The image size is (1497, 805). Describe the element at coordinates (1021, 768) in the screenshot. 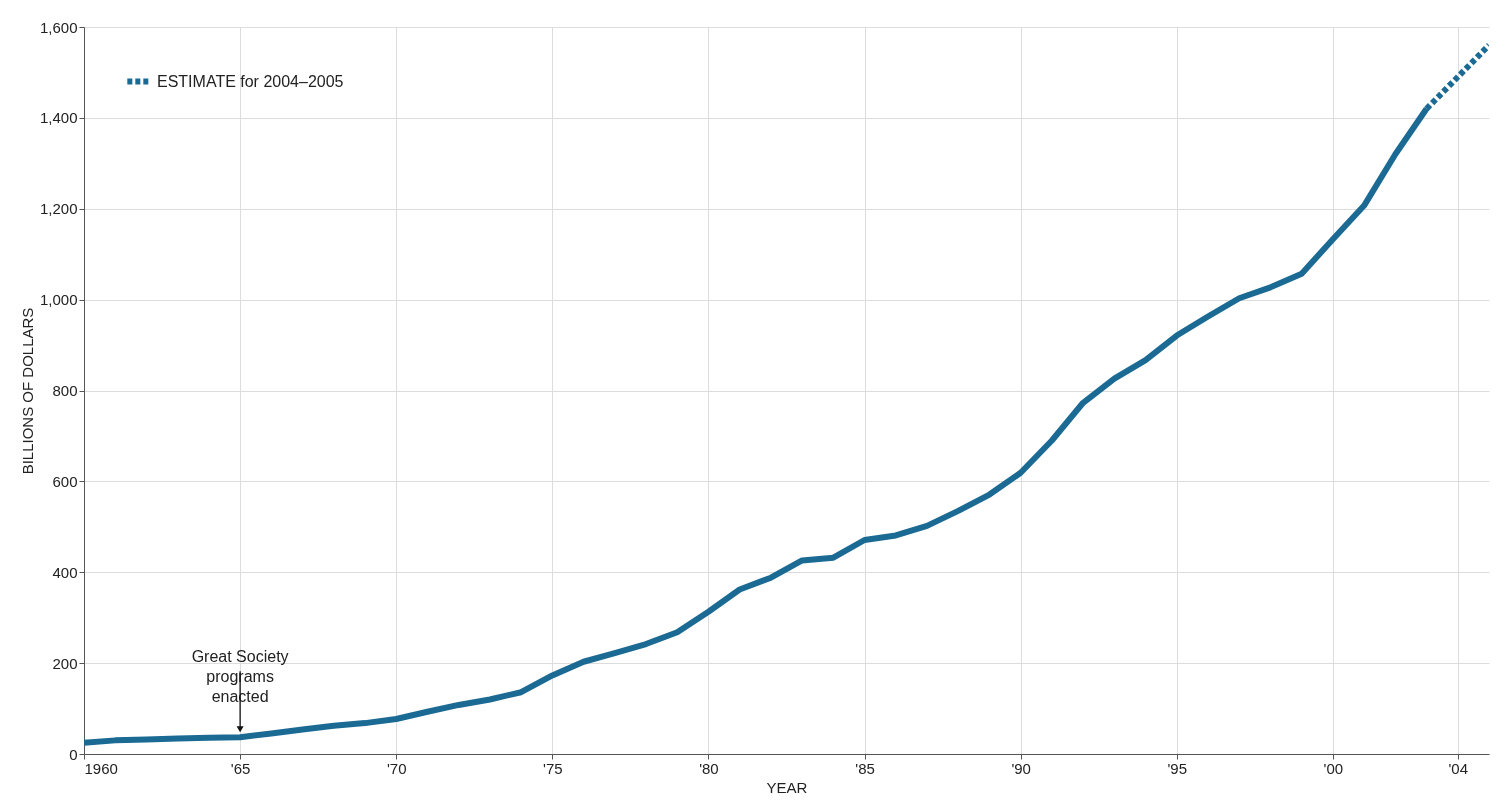

I see `x-tick-label: '90` at that location.